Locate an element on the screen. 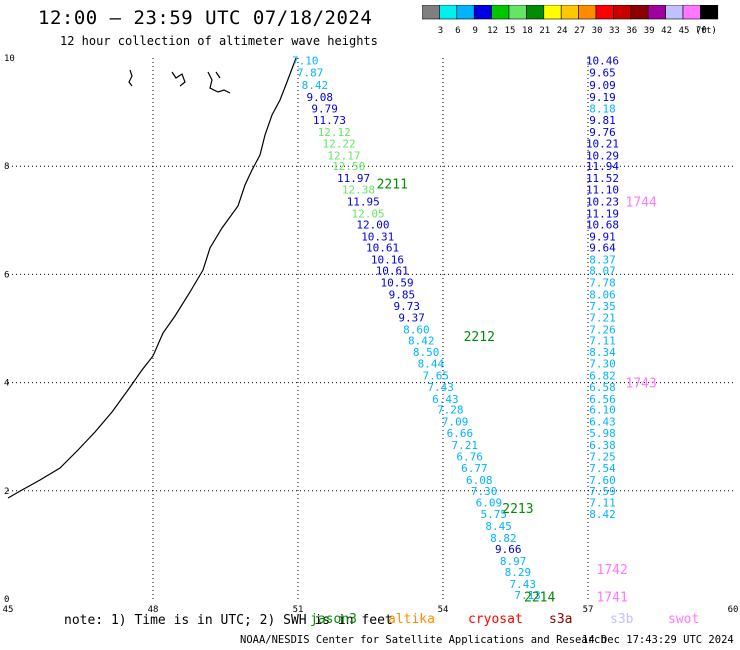 Image resolution: width=740 pixels, height=650 pixels. wave-height-value: 7.10 is located at coordinates (305, 61).